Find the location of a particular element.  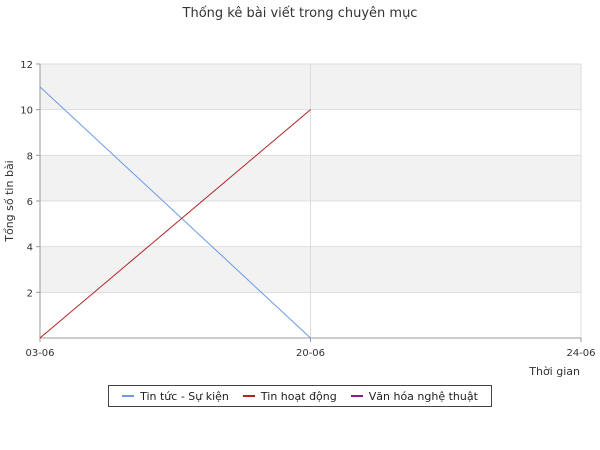

legend-item: Tin hoạt động is located at coordinates (289, 396).